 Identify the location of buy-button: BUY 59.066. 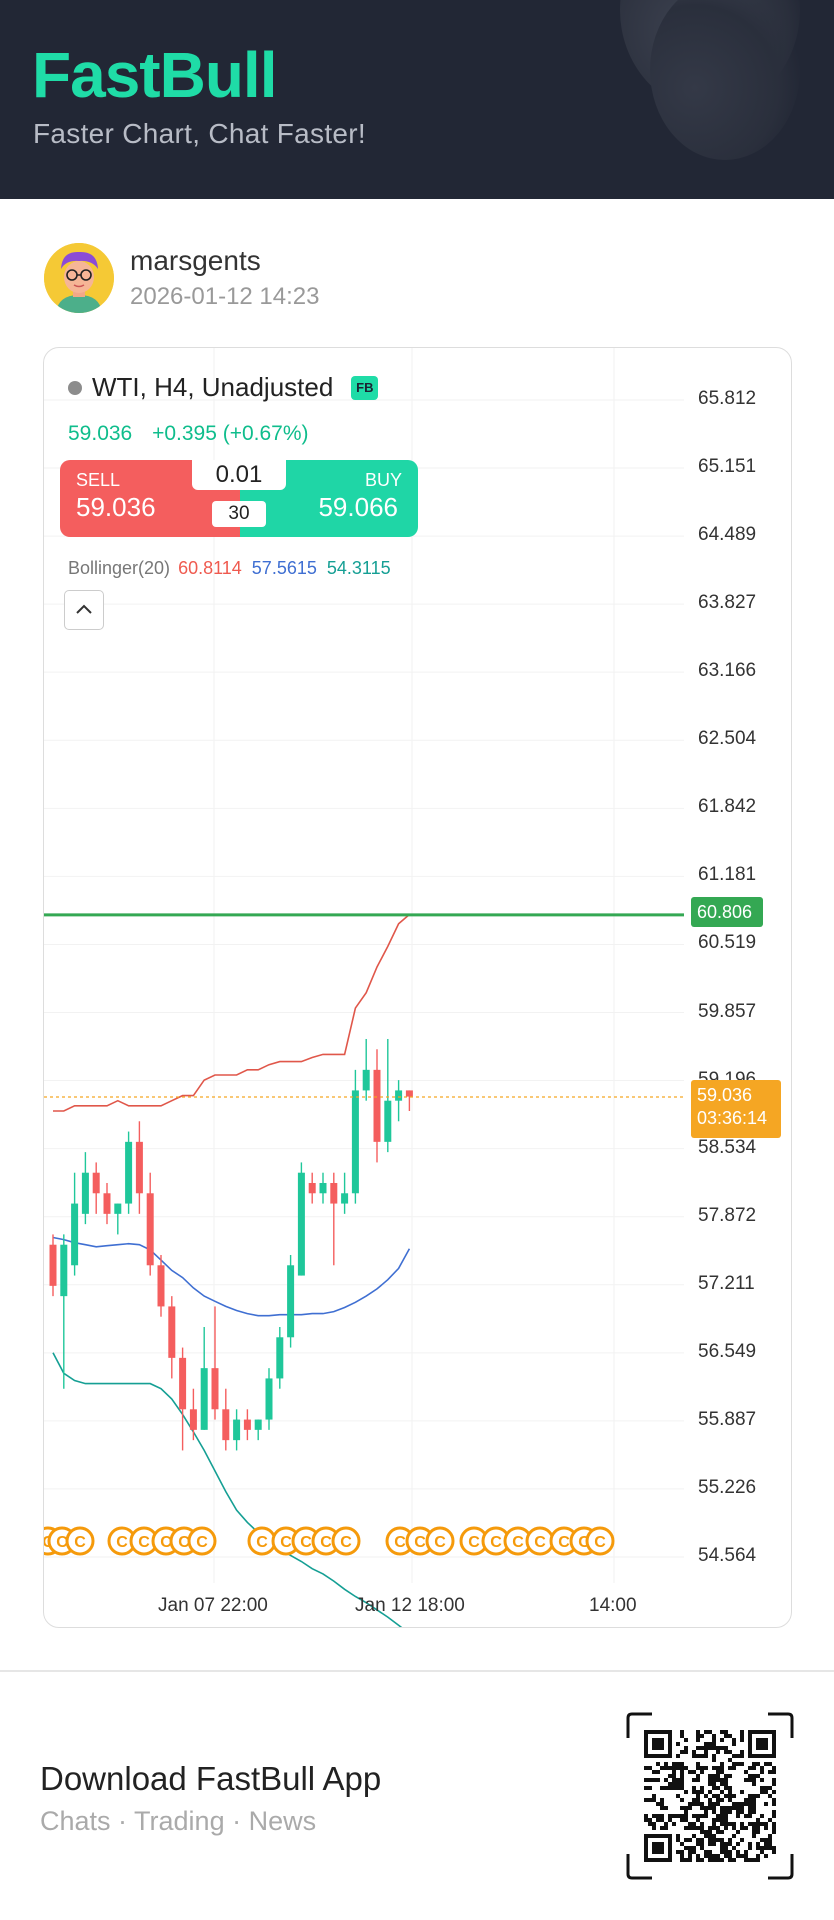
(329, 498).